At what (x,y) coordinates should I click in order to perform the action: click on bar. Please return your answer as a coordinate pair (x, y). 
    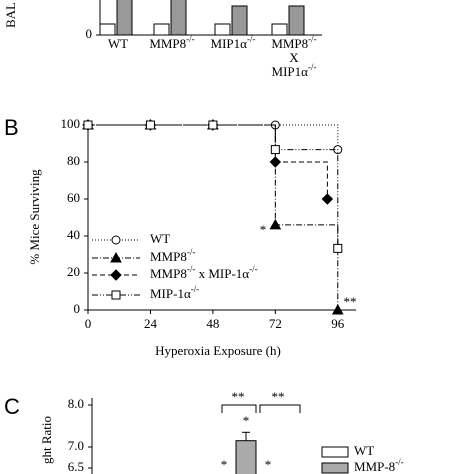
    Looking at the image, I should click on (246, 457).